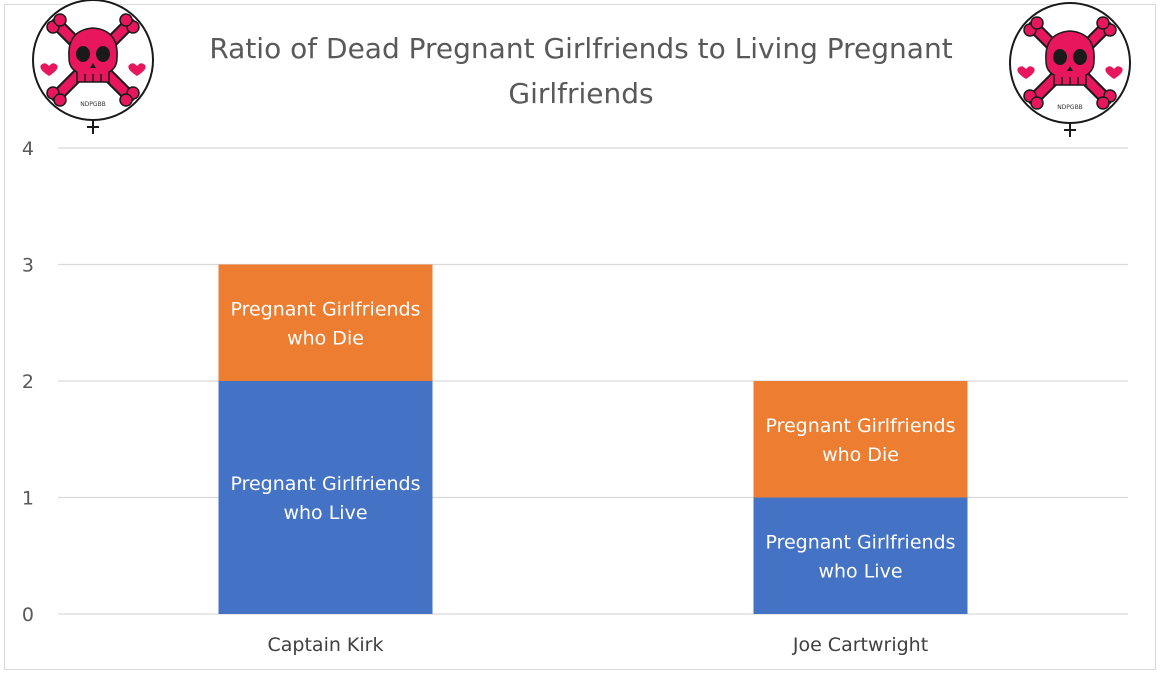 This screenshot has height=676, width=1162. Describe the element at coordinates (580, 93) in the screenshot. I see `chart-title-line-2: Girlfriends` at that location.